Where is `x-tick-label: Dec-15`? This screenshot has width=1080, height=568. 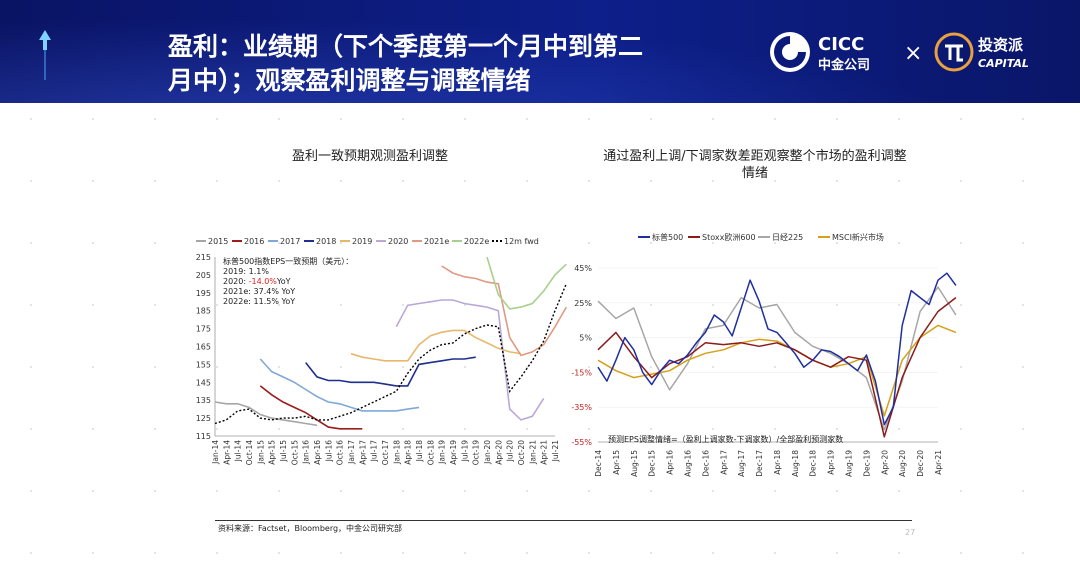
x-tick-label: Dec-15 is located at coordinates (652, 463).